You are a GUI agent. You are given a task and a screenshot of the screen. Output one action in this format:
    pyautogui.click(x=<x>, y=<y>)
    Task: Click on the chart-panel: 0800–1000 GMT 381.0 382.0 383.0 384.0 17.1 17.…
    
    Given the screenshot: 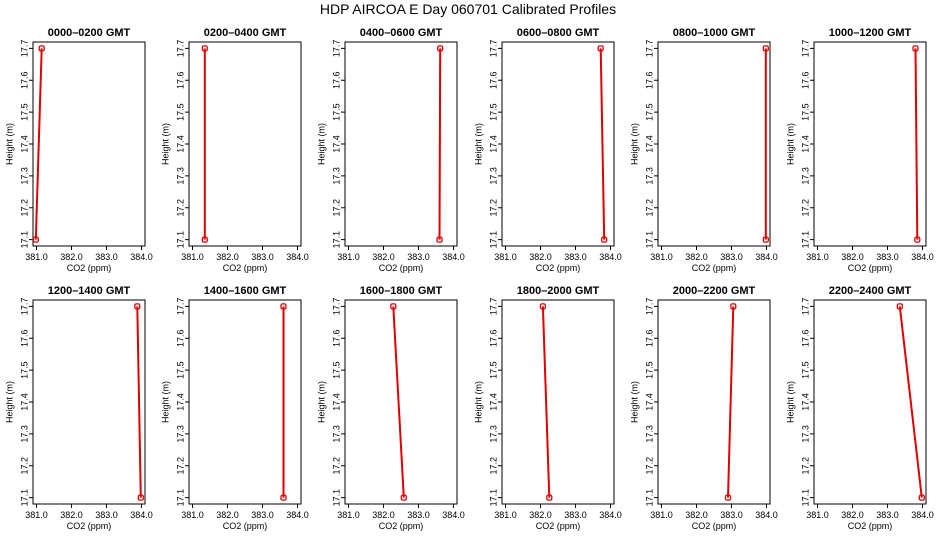 What is the action you would take?
    pyautogui.click(x=703, y=150)
    